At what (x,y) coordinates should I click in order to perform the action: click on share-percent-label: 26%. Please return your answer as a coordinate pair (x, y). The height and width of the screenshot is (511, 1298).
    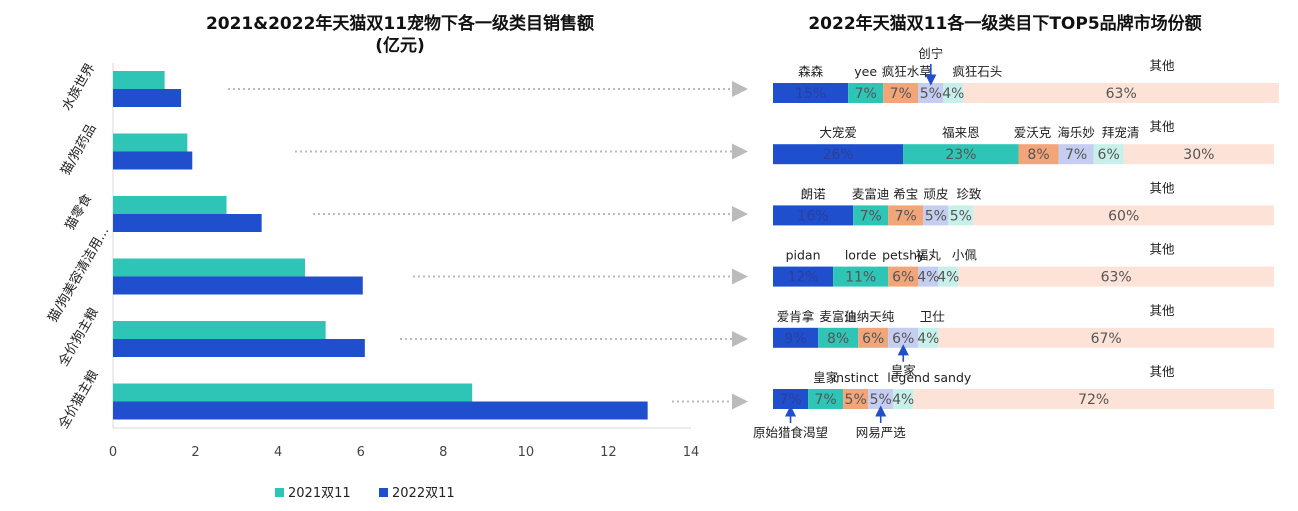
    Looking at the image, I should click on (838, 155).